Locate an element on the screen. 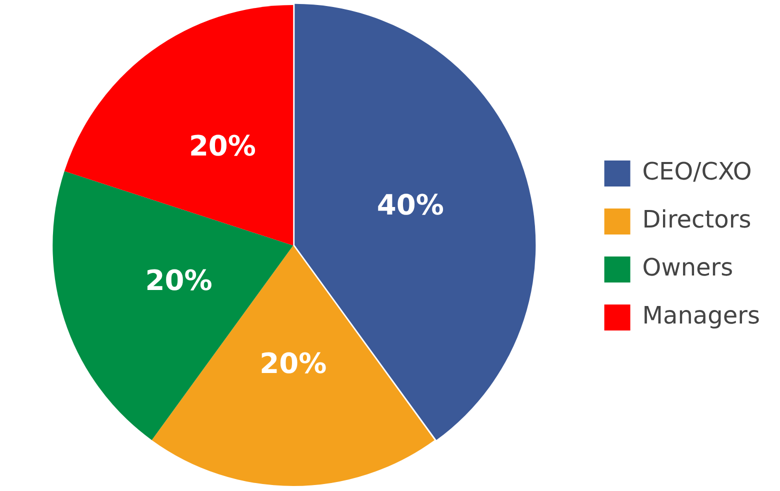 Image resolution: width=780 pixels, height=491 pixels. legend-label: Owners is located at coordinates (688, 268).